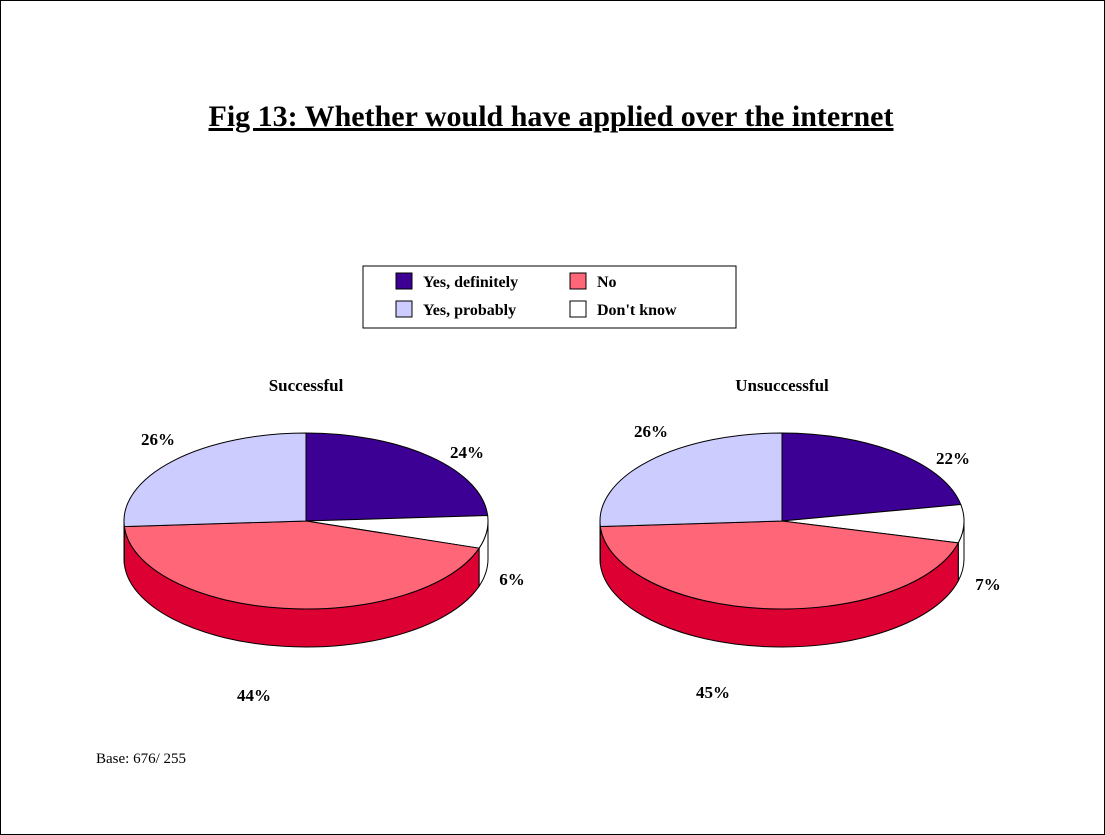  I want to click on legend-swatch-no, so click(578, 281).